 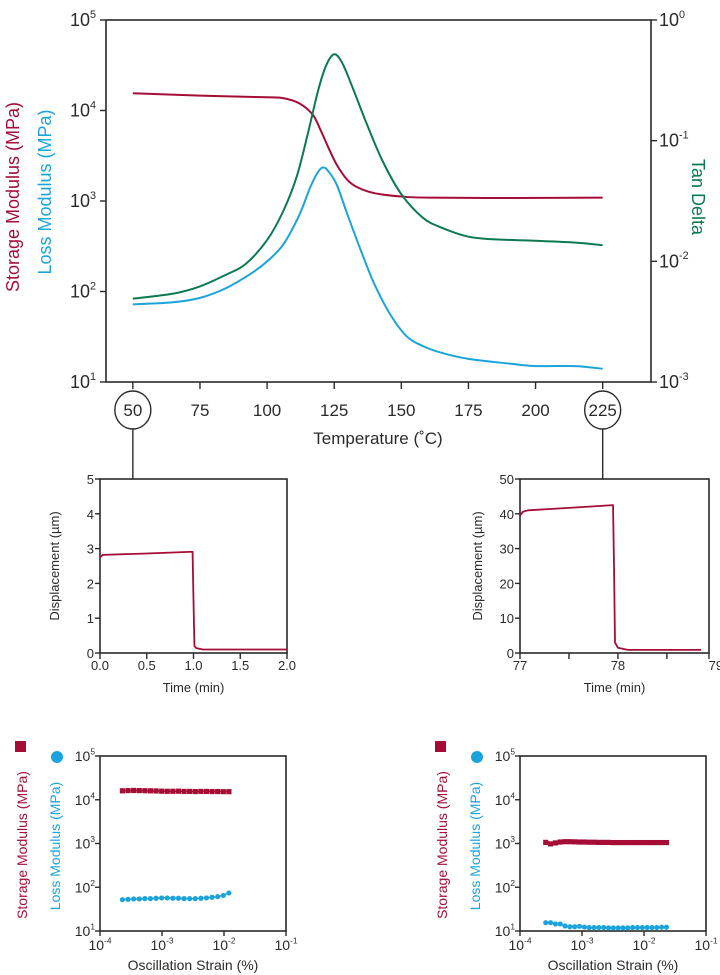 I want to click on x-tick-label: 10⁻³, so click(x=161, y=944).